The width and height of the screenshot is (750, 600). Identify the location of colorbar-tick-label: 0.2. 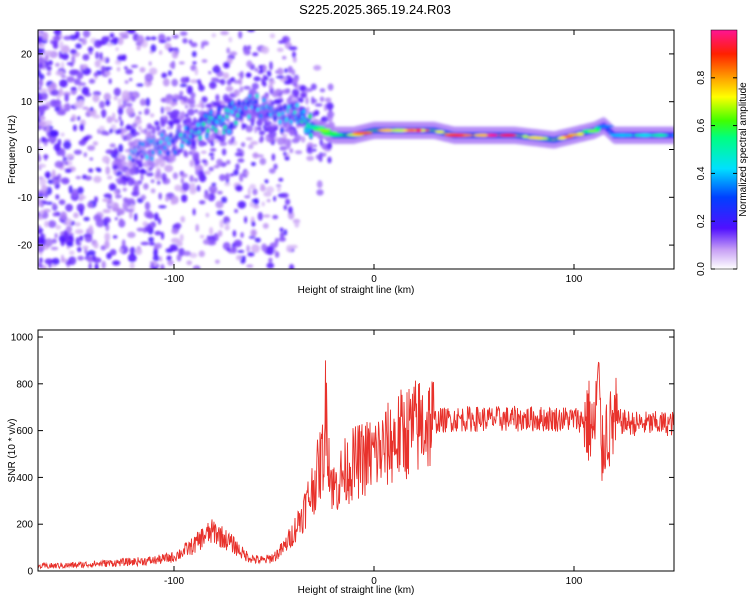
(701, 221).